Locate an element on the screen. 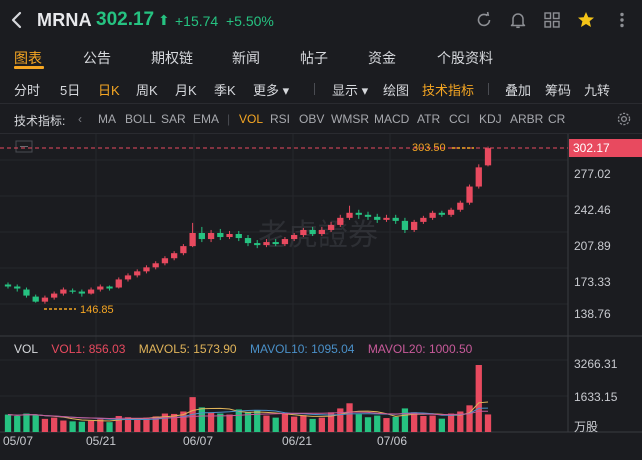  period-monthly: 月K is located at coordinates (186, 90).